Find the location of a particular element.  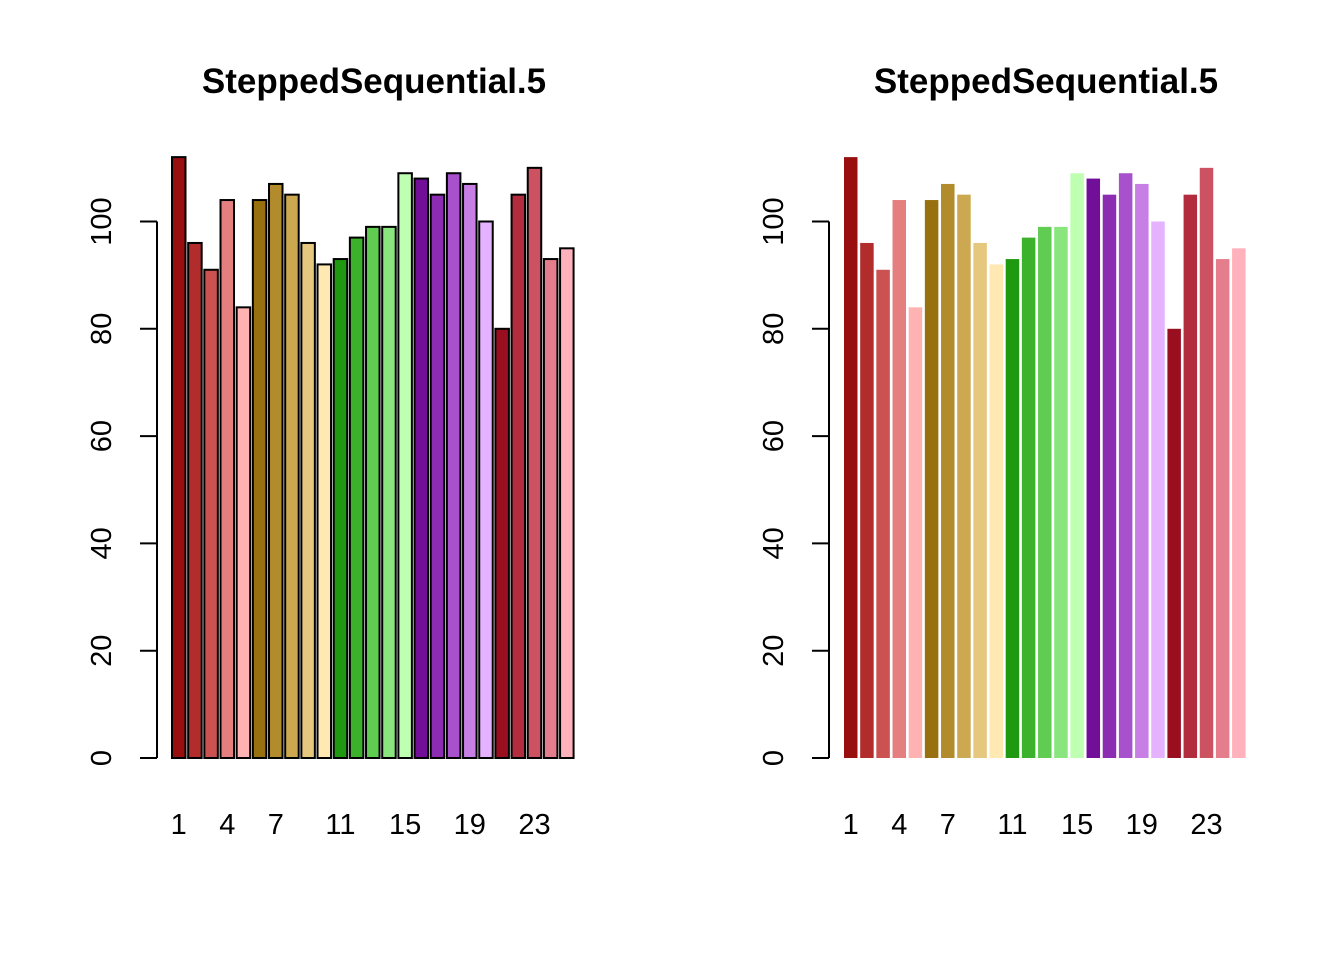

x-tick-labels-left: 1 4 7 11 15 19 23 is located at coordinates (361, 825).